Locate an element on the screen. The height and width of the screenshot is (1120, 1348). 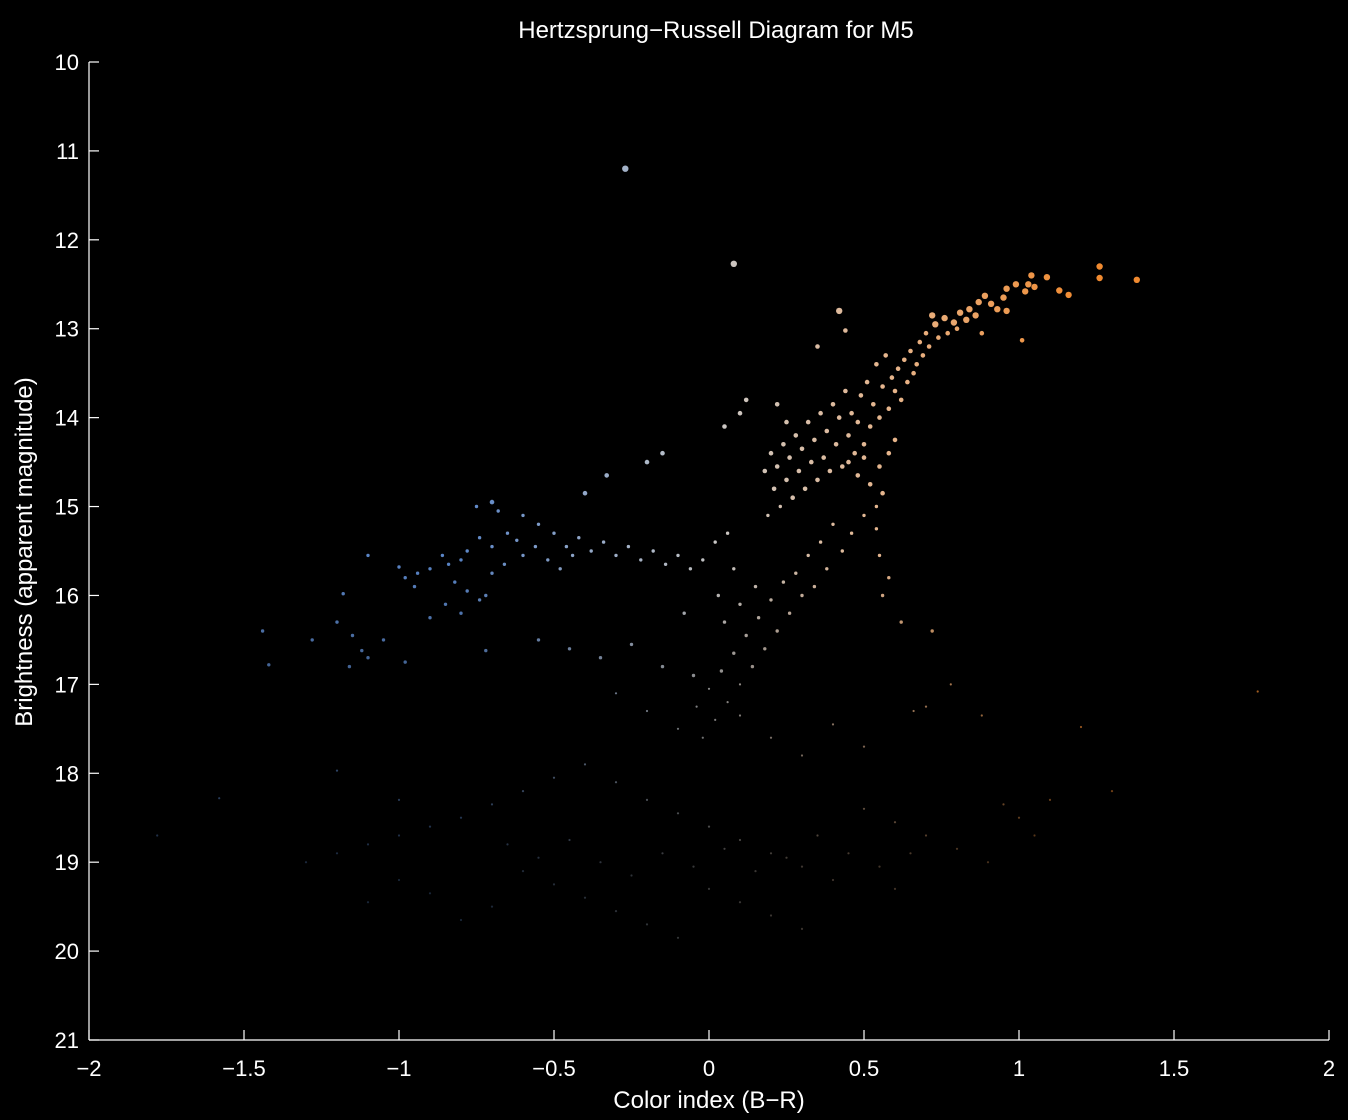
x-tick-label: 0 is located at coordinates (709, 1068).